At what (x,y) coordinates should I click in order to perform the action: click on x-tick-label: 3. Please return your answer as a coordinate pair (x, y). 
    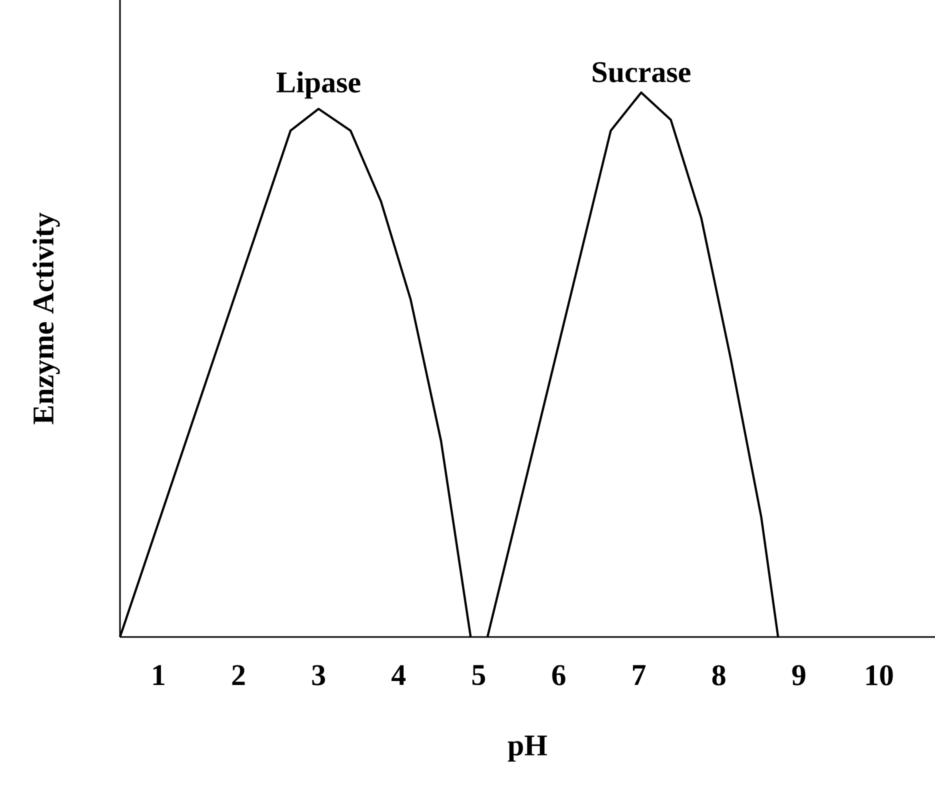
    Looking at the image, I should click on (319, 675).